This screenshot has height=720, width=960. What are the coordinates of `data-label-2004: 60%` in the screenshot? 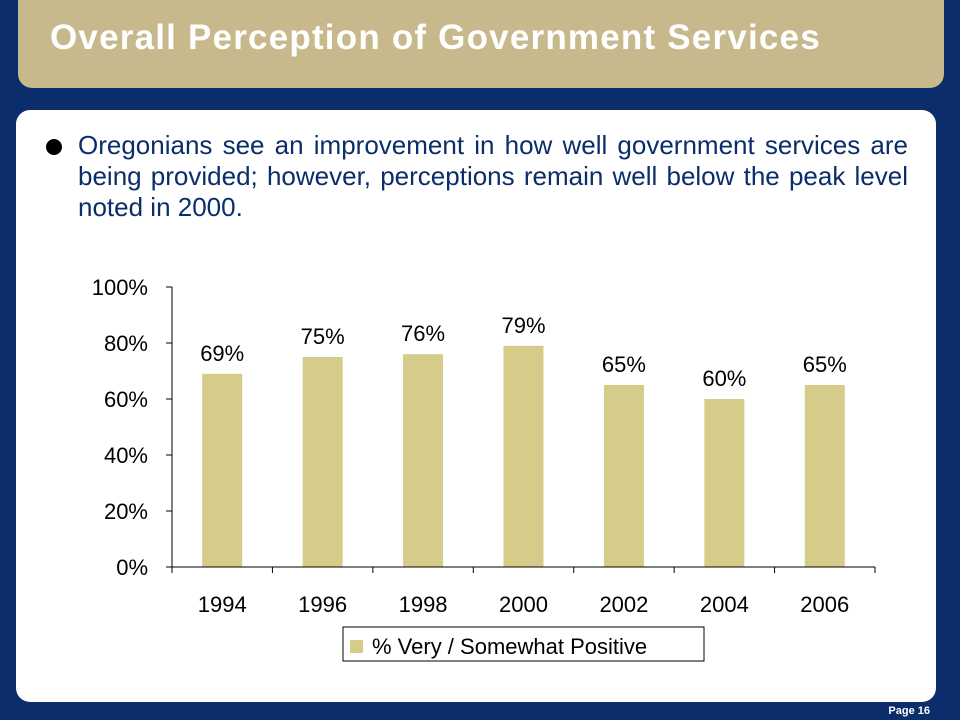 It's located at (724, 378).